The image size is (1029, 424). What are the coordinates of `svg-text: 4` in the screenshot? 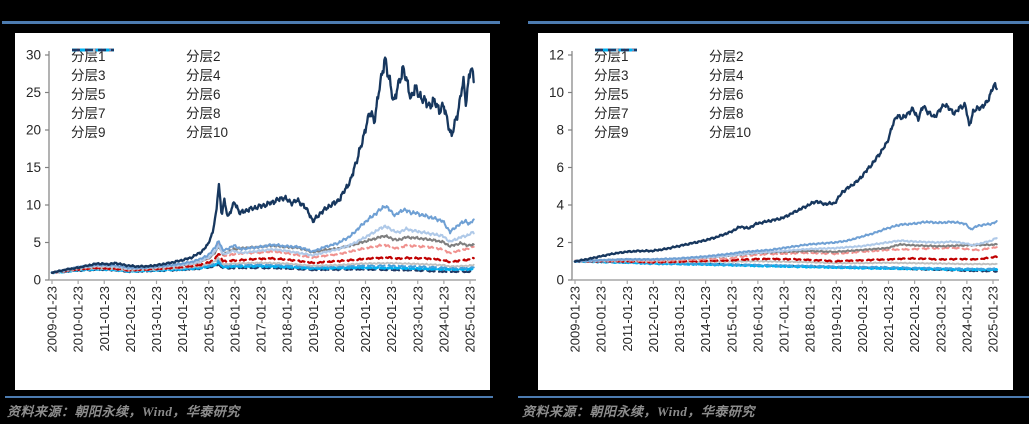 It's located at (560, 205).